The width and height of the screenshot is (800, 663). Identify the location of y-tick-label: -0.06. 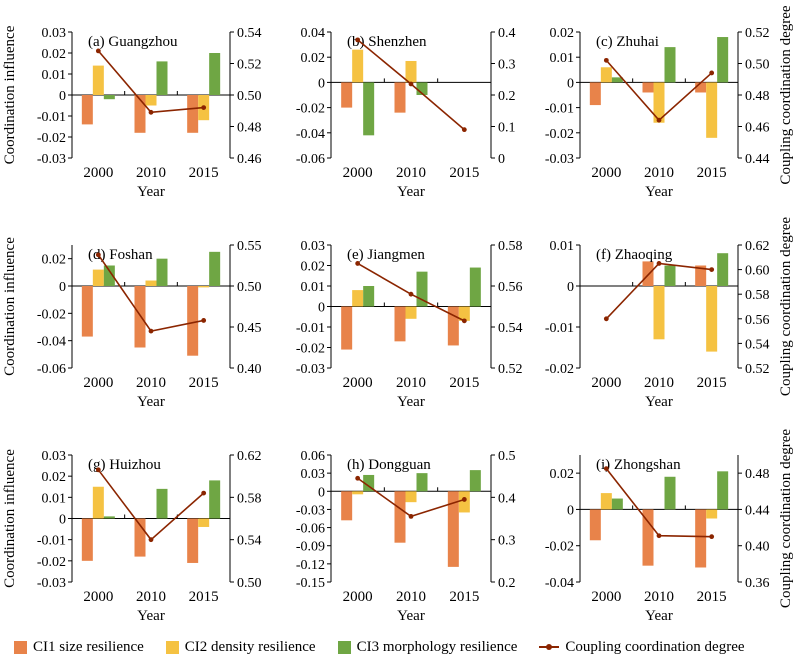
(310, 159).